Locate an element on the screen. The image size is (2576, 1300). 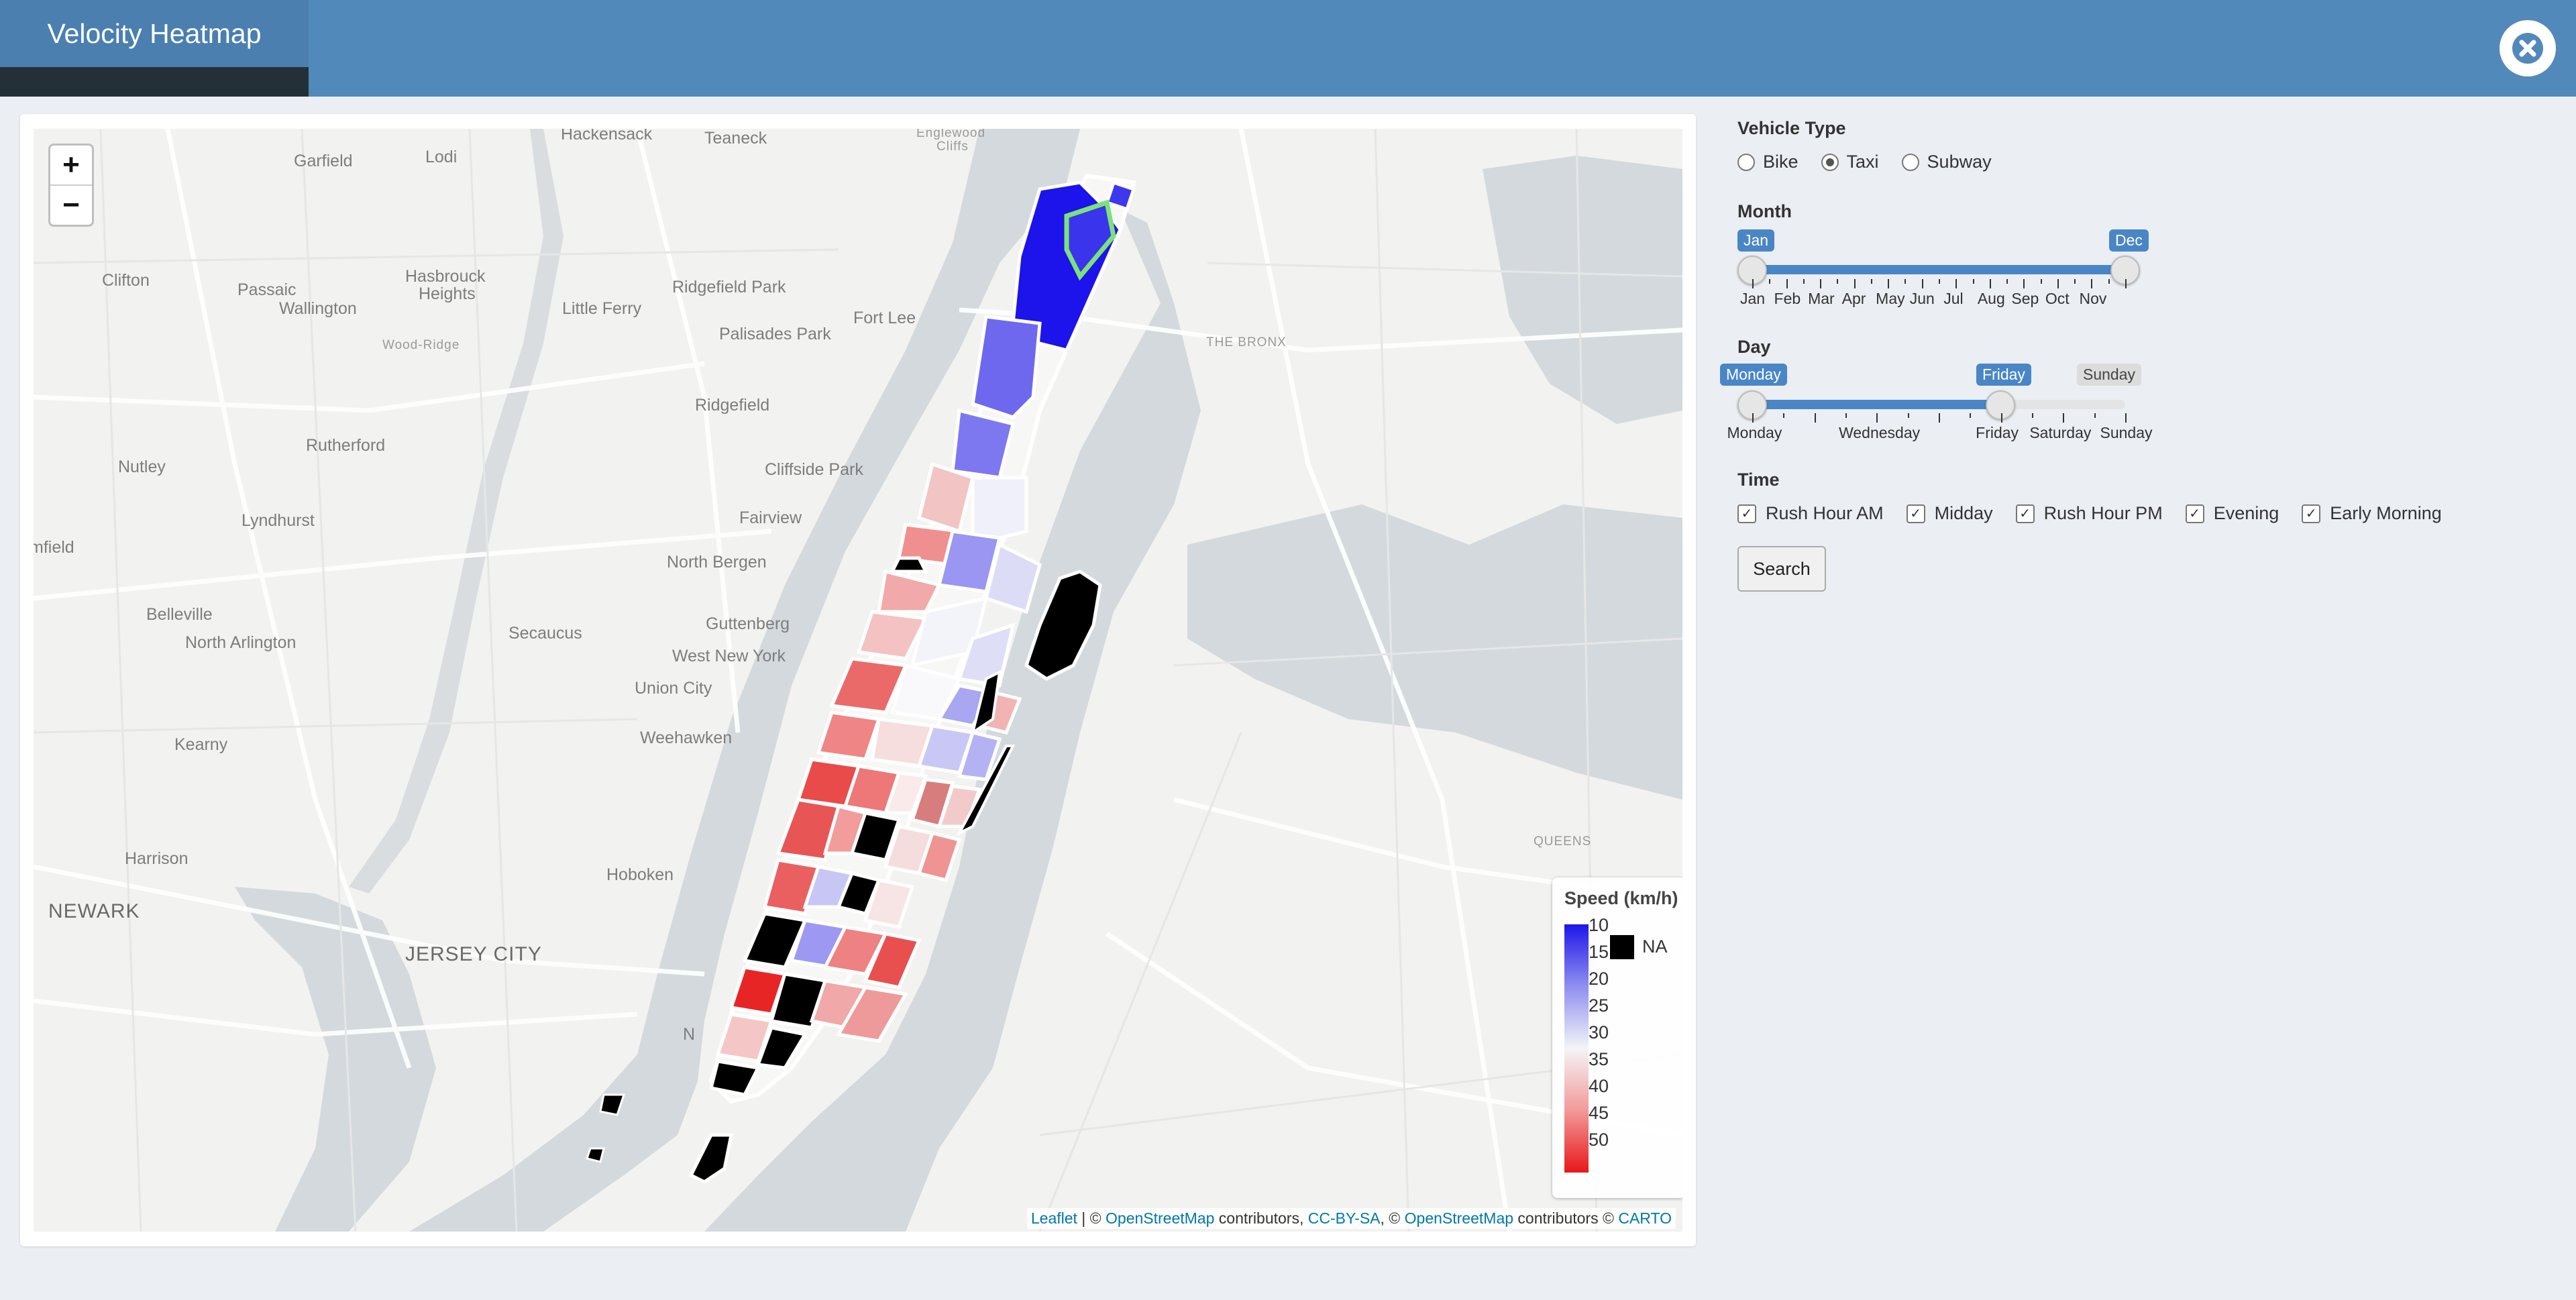
leaflet-link: Leaflet is located at coordinates (1054, 1218).